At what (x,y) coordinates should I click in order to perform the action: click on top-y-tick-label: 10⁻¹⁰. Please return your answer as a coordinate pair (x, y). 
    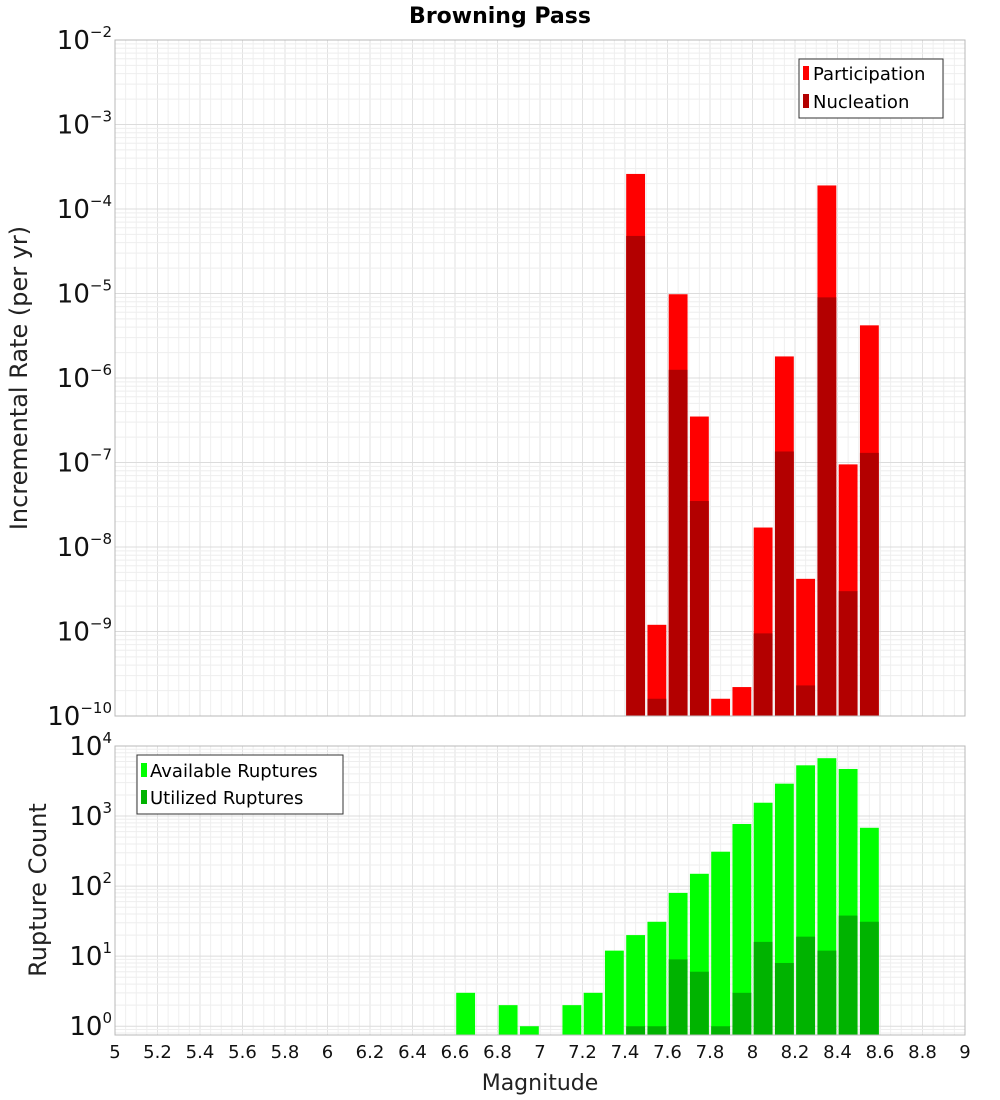
    Looking at the image, I should click on (79, 715).